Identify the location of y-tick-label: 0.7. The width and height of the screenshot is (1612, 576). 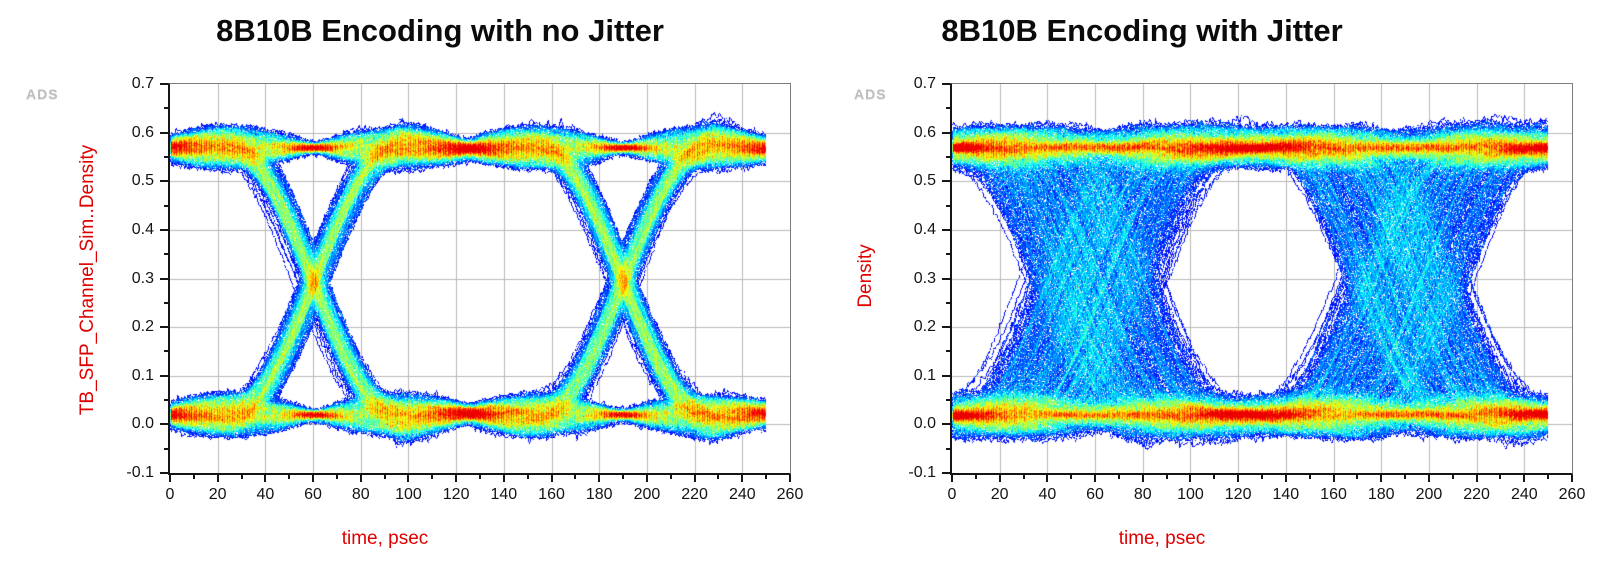
(142, 83).